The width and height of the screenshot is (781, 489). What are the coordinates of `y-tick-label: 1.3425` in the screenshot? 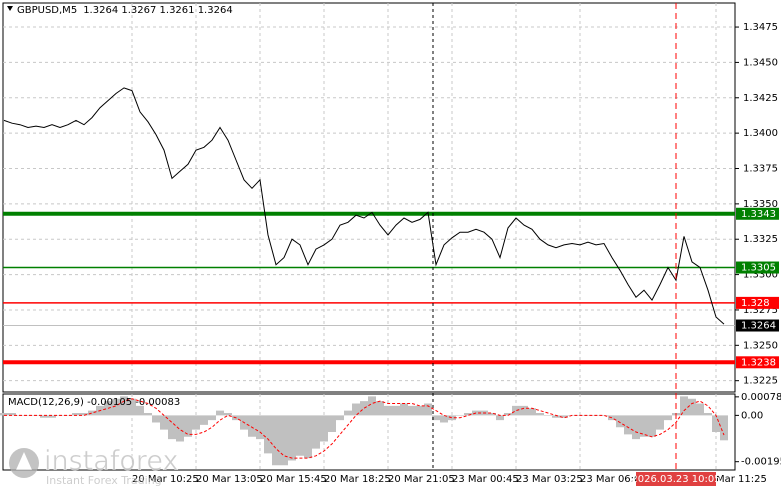 It's located at (760, 98).